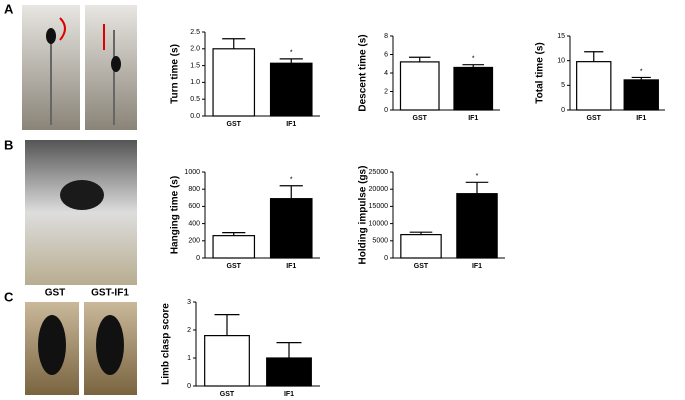  What do you see at coordinates (363, 72) in the screenshot?
I see `y-axis-label: Descent time (s)` at bounding box center [363, 72].